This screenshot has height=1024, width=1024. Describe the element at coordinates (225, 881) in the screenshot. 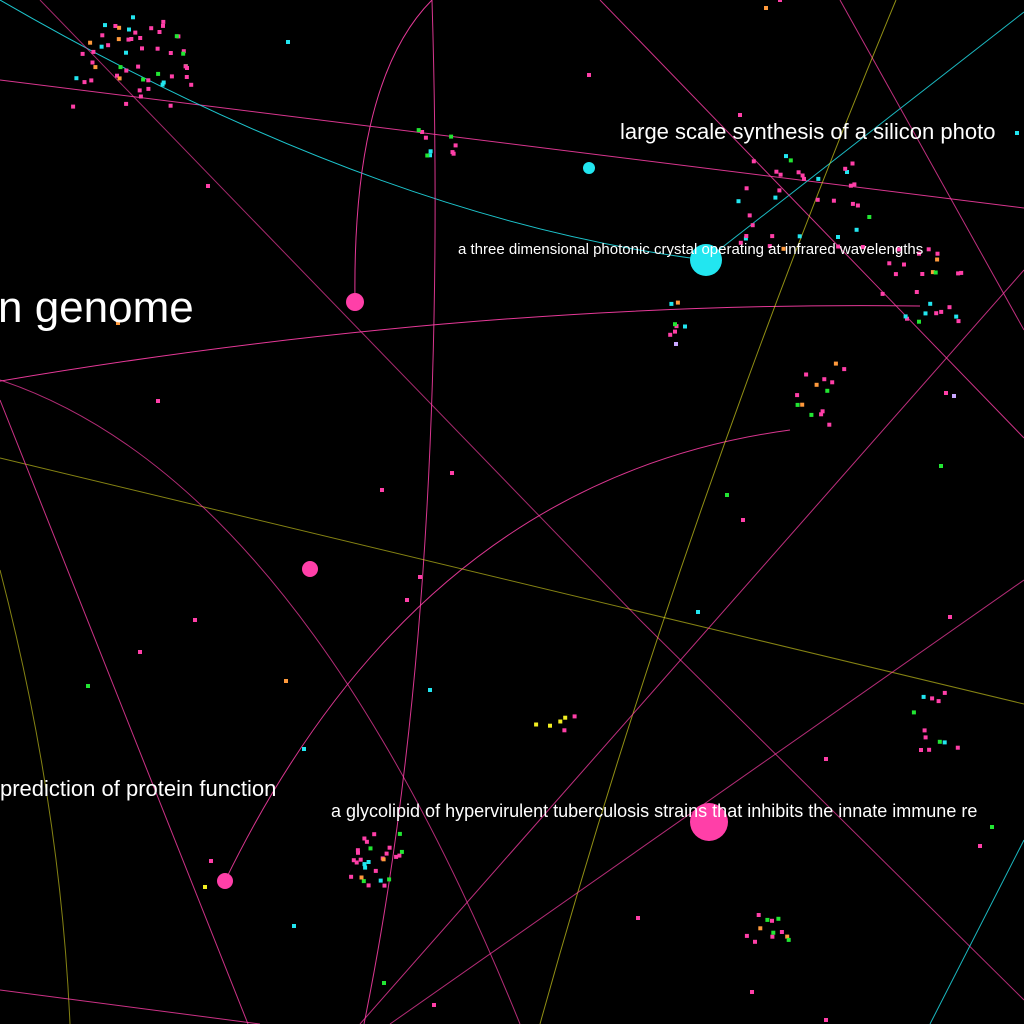

I see `node-protein-neighbor` at that location.